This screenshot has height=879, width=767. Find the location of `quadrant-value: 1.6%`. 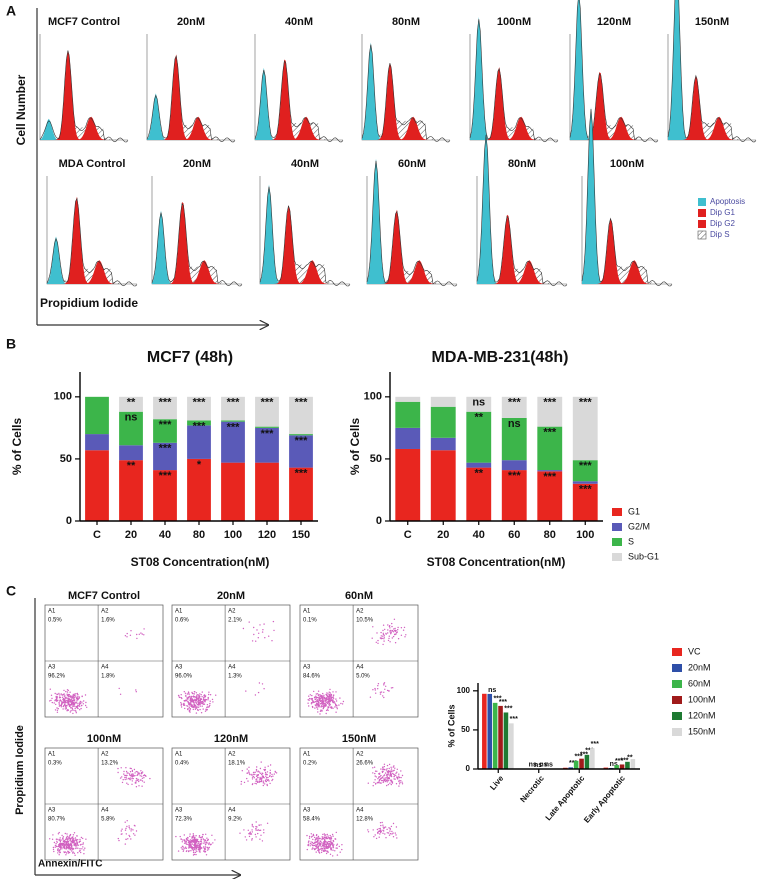

quadrant-value: 1.6% is located at coordinates (108, 621).